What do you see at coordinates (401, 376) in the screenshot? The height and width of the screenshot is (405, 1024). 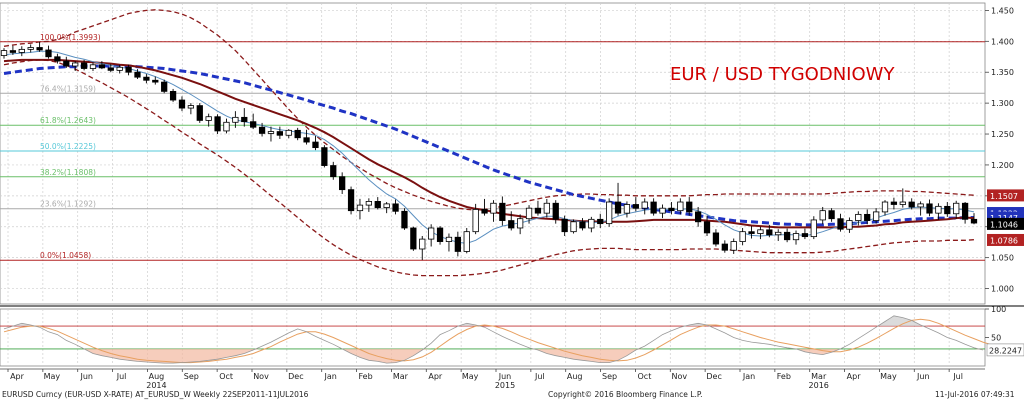 I see `x-month-label: Mar` at bounding box center [401, 376].